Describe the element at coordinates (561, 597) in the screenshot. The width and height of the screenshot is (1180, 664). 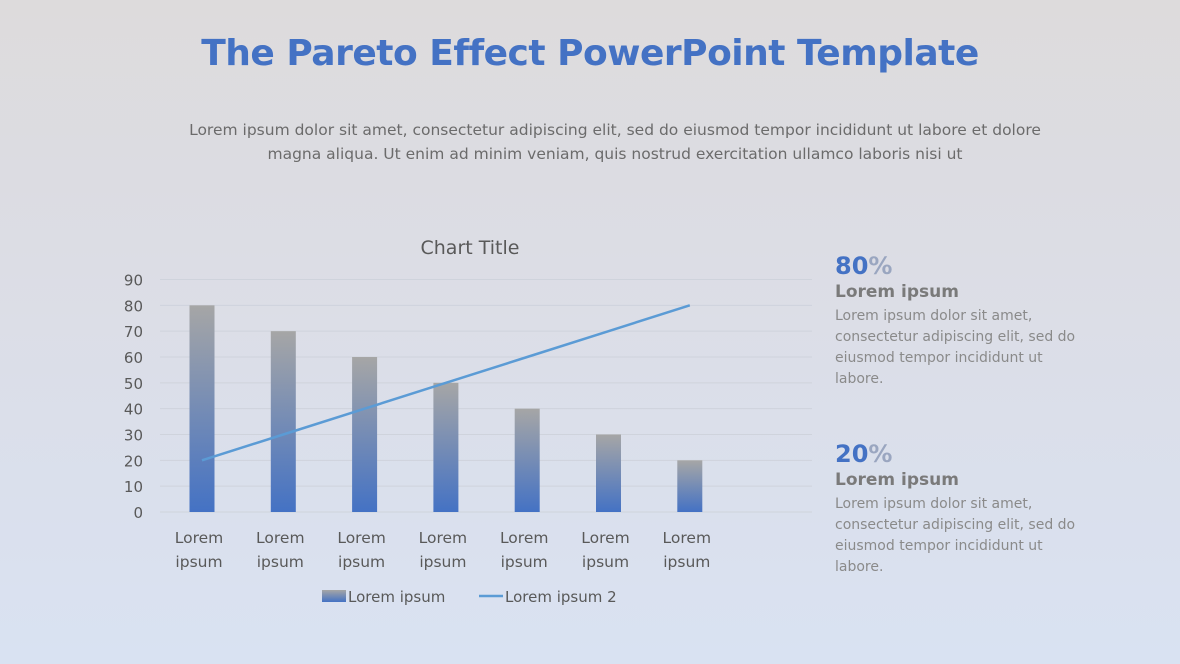
I see `legend-line-label: Lorem ipsum 2` at that location.